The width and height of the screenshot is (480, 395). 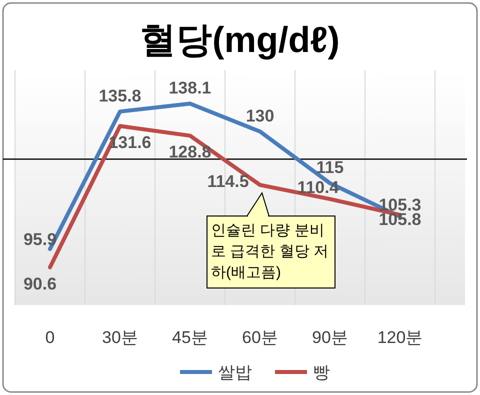 What do you see at coordinates (330, 168) in the screenshot?
I see `data-label: 115` at bounding box center [330, 168].